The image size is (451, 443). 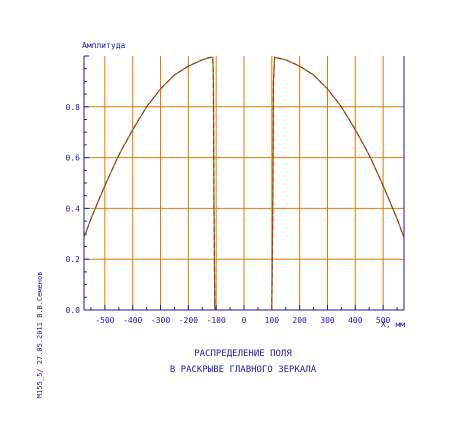 I want to click on y-tick-label: 0.6, so click(x=73, y=158).